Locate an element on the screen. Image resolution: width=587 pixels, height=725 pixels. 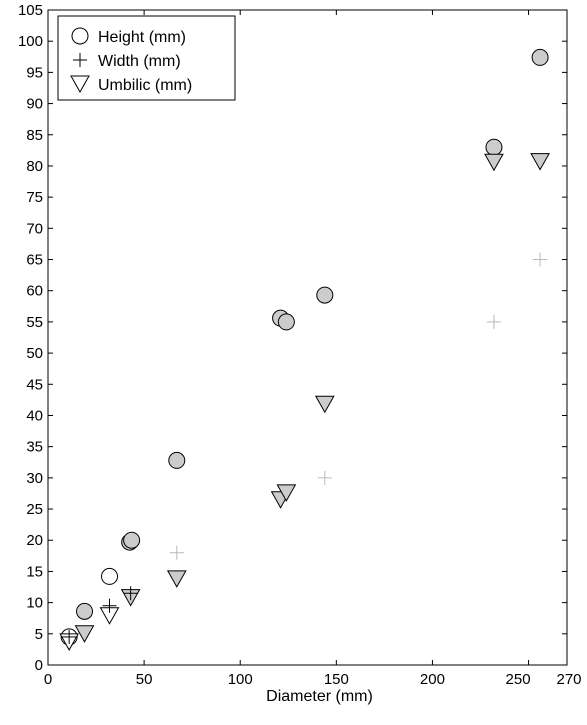
y-tick-label: 30 is located at coordinates (34, 478).